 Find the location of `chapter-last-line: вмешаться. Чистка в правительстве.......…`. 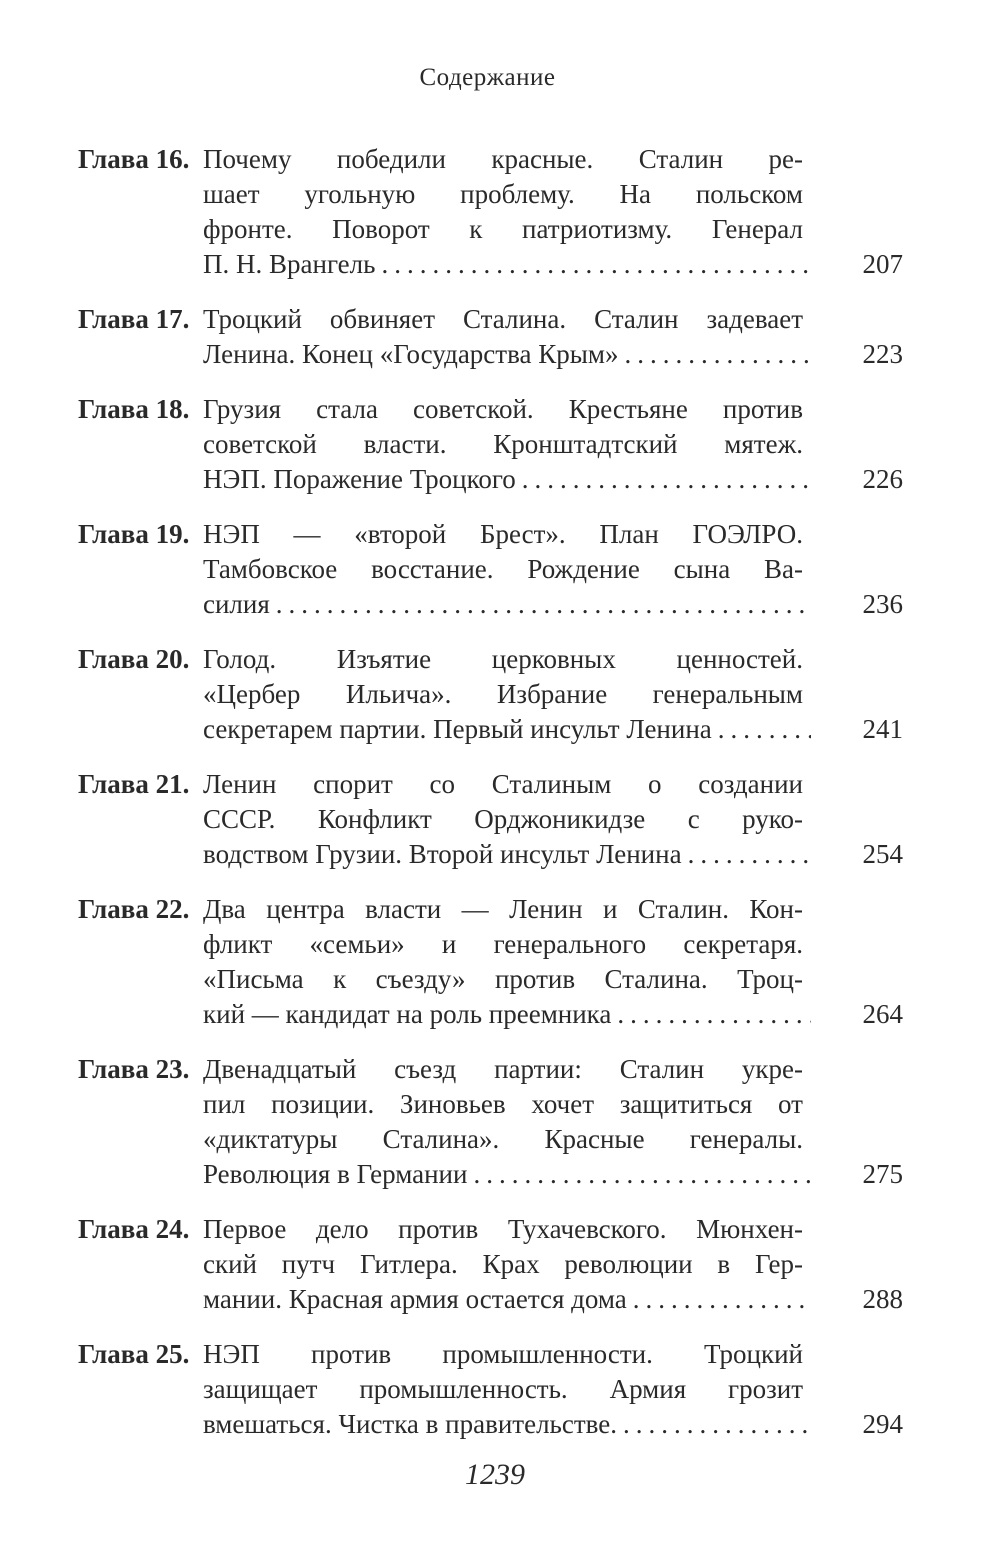

chapter-last-line: вмешаться. Чистка в правительстве.......… is located at coordinates (553, 1424).